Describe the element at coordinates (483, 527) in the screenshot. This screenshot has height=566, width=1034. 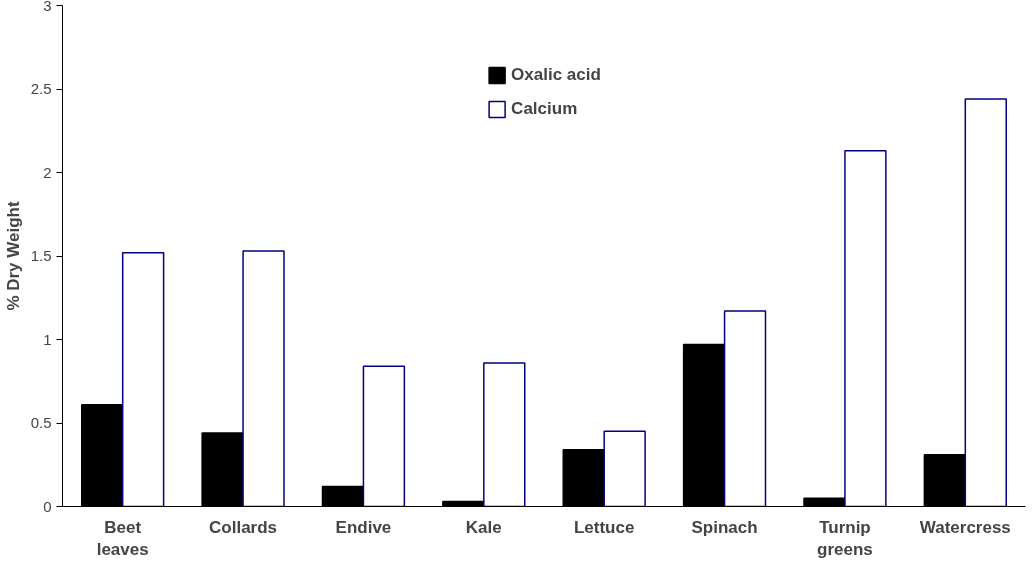
I see `x-tick-label: Kale` at that location.